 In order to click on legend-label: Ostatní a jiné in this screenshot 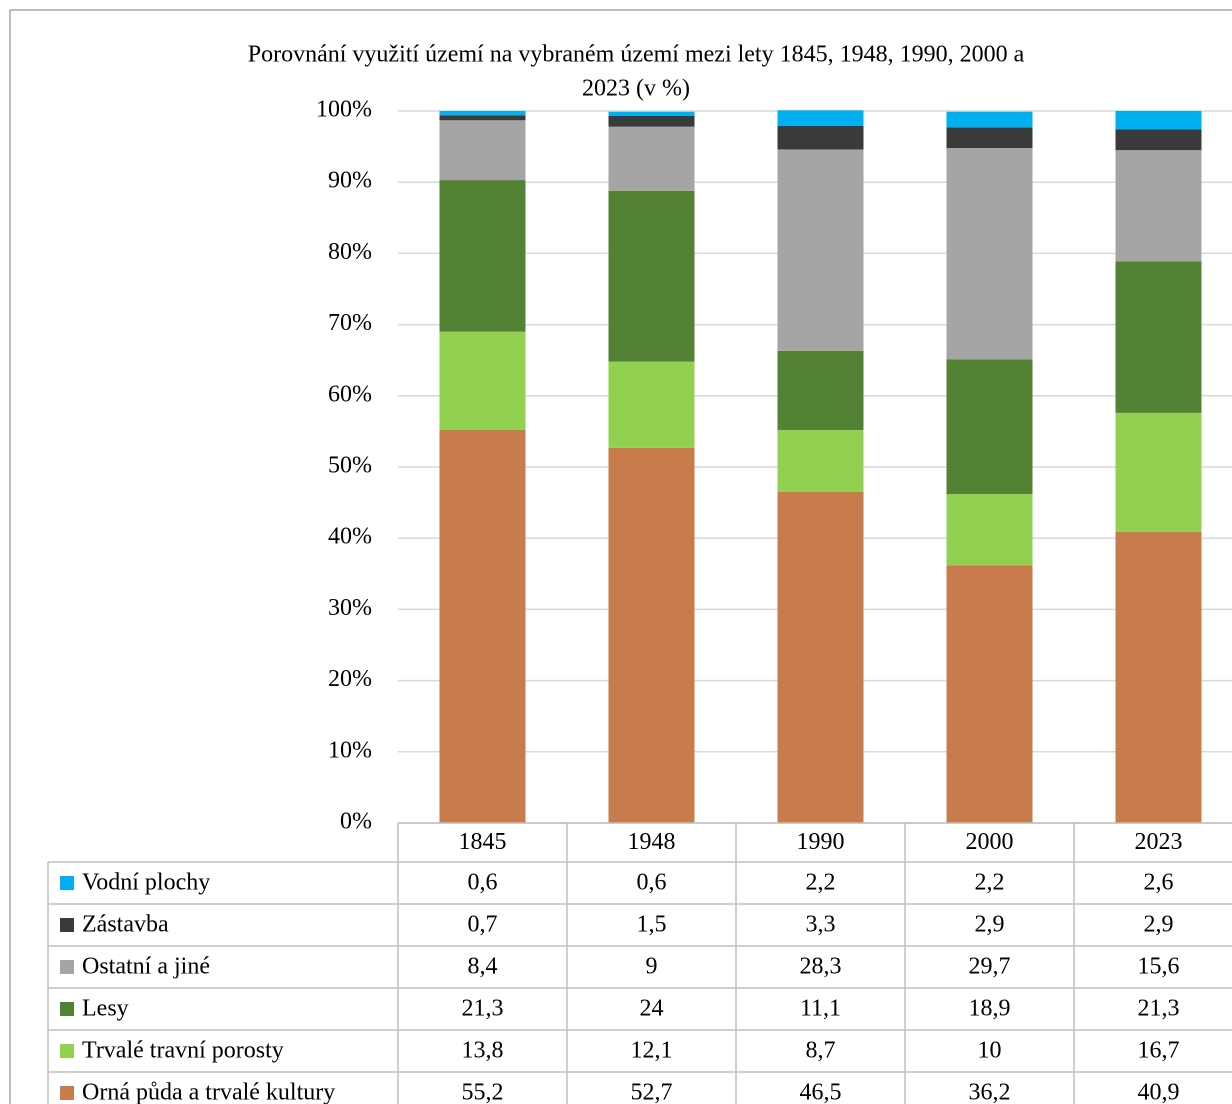, I will do `click(146, 967)`.